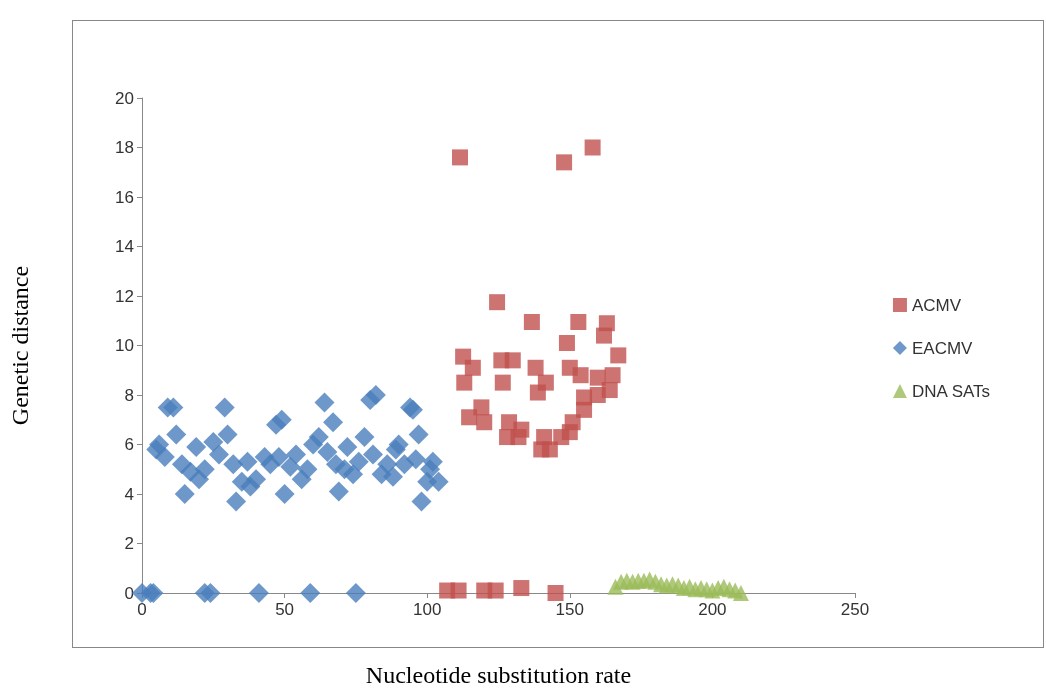 The height and width of the screenshot is (696, 1046). What do you see at coordinates (142, 609) in the screenshot?
I see `x-tick-label: 0` at bounding box center [142, 609].